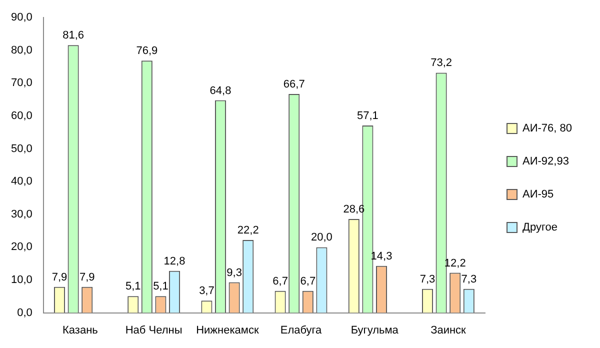 The image size is (600, 348). I want to click on y-tick-label: 80,0, so click(21, 50).